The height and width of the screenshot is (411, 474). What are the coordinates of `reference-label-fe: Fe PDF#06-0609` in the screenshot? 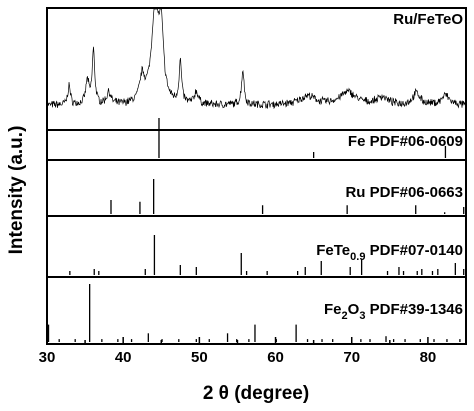 It's located at (405, 141).